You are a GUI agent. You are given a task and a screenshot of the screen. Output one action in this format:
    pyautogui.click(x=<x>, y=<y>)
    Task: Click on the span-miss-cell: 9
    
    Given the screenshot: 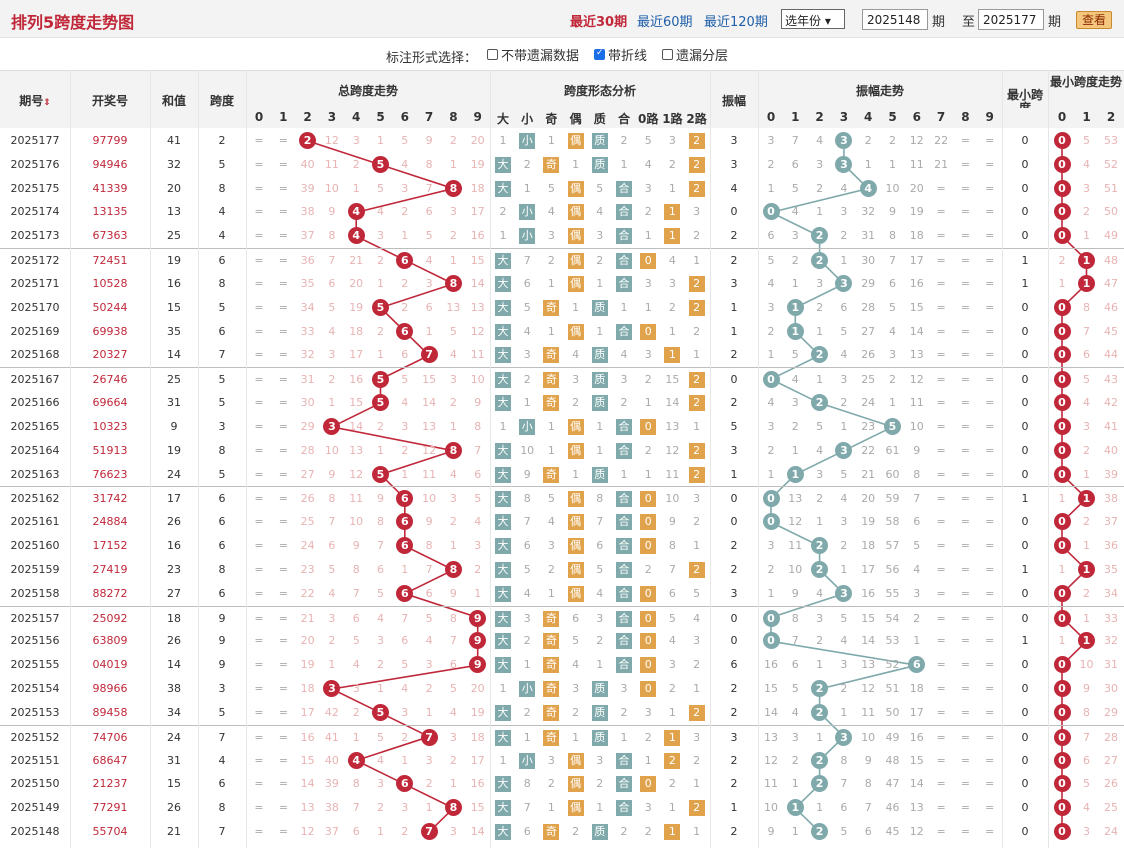 What is the action you would take?
    pyautogui.click(x=380, y=499)
    